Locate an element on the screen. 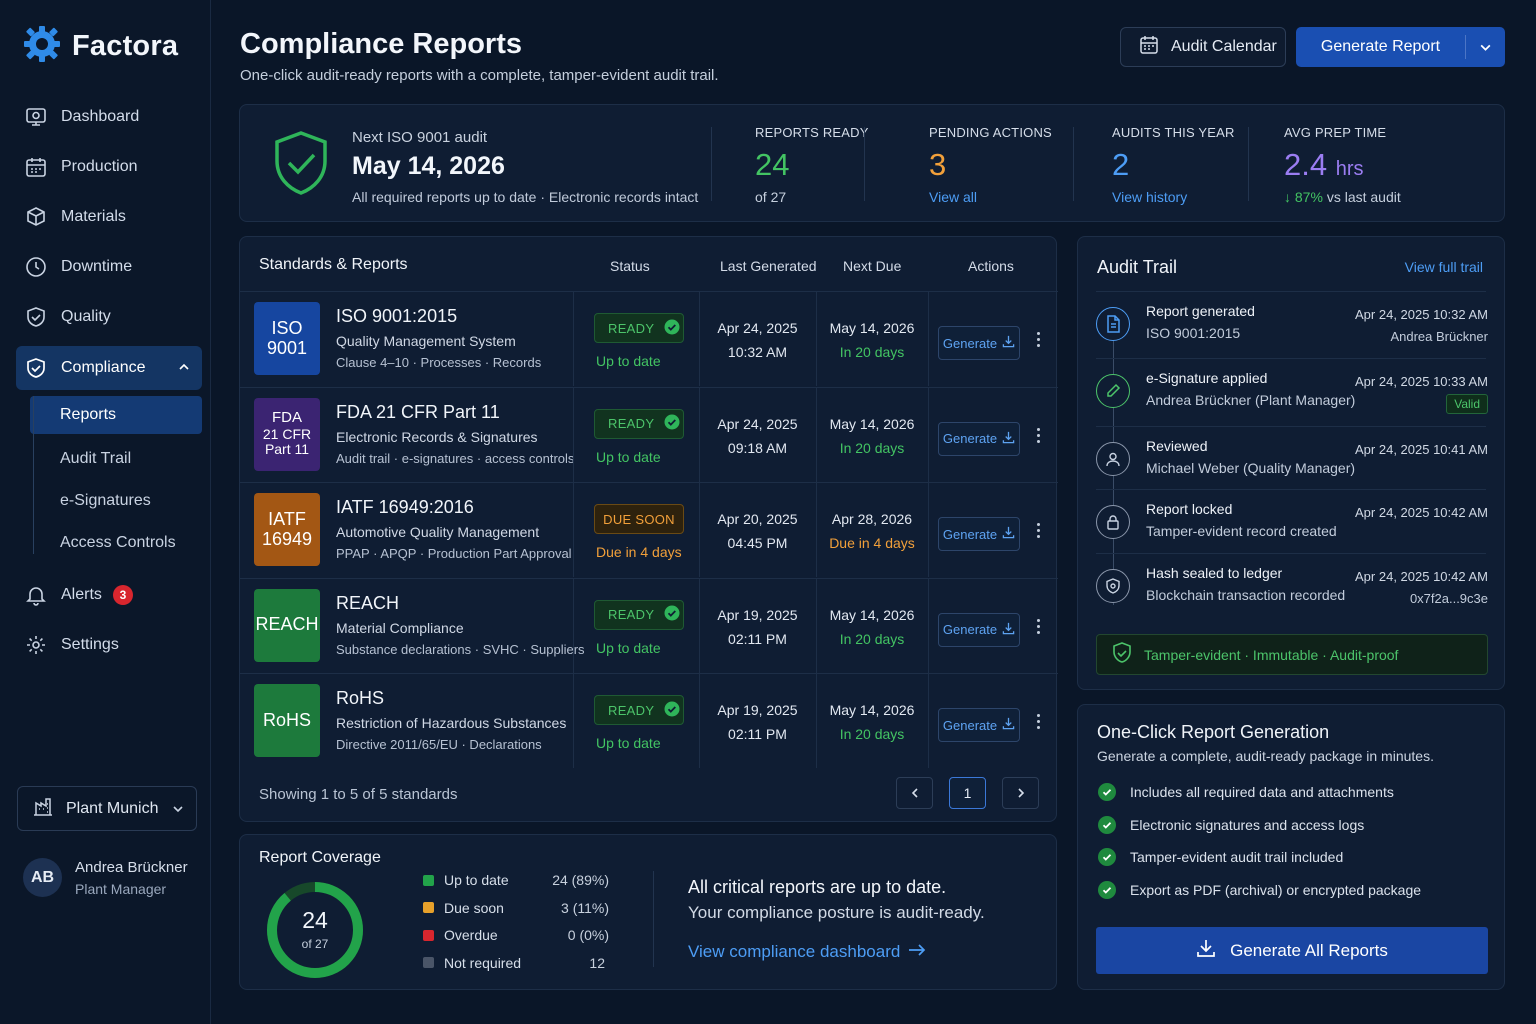 The width and height of the screenshot is (1536, 1024). chevron-up-icon is located at coordinates (184, 369).